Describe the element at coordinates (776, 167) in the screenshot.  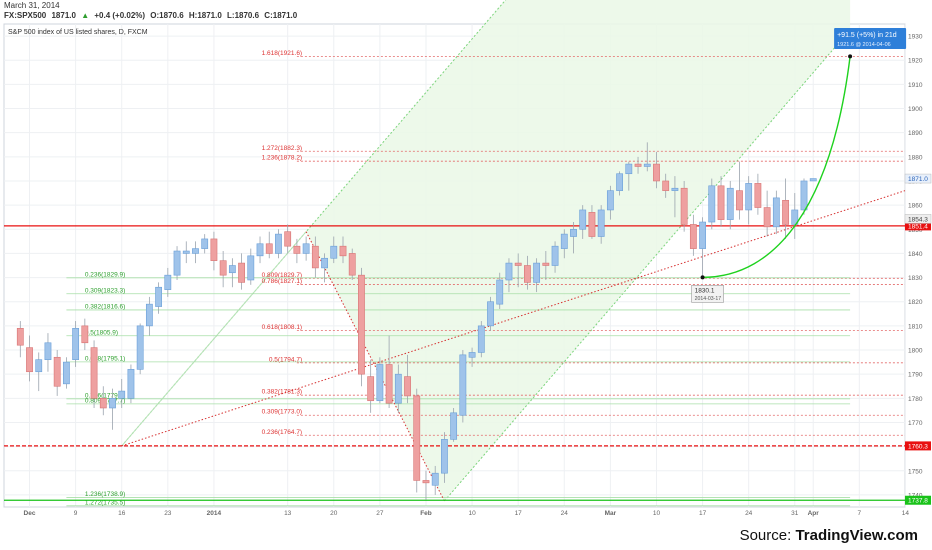
I see `projection-curve` at that location.